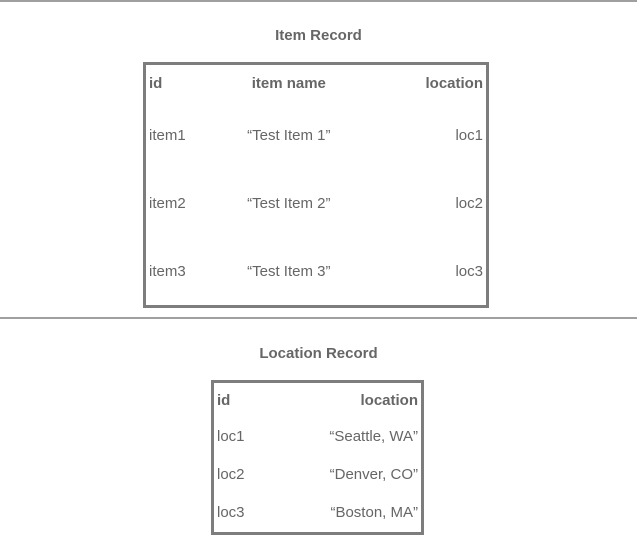 The width and height of the screenshot is (637, 543). What do you see at coordinates (318, 353) in the screenshot?
I see `location-record-title: Location Record` at bounding box center [318, 353].